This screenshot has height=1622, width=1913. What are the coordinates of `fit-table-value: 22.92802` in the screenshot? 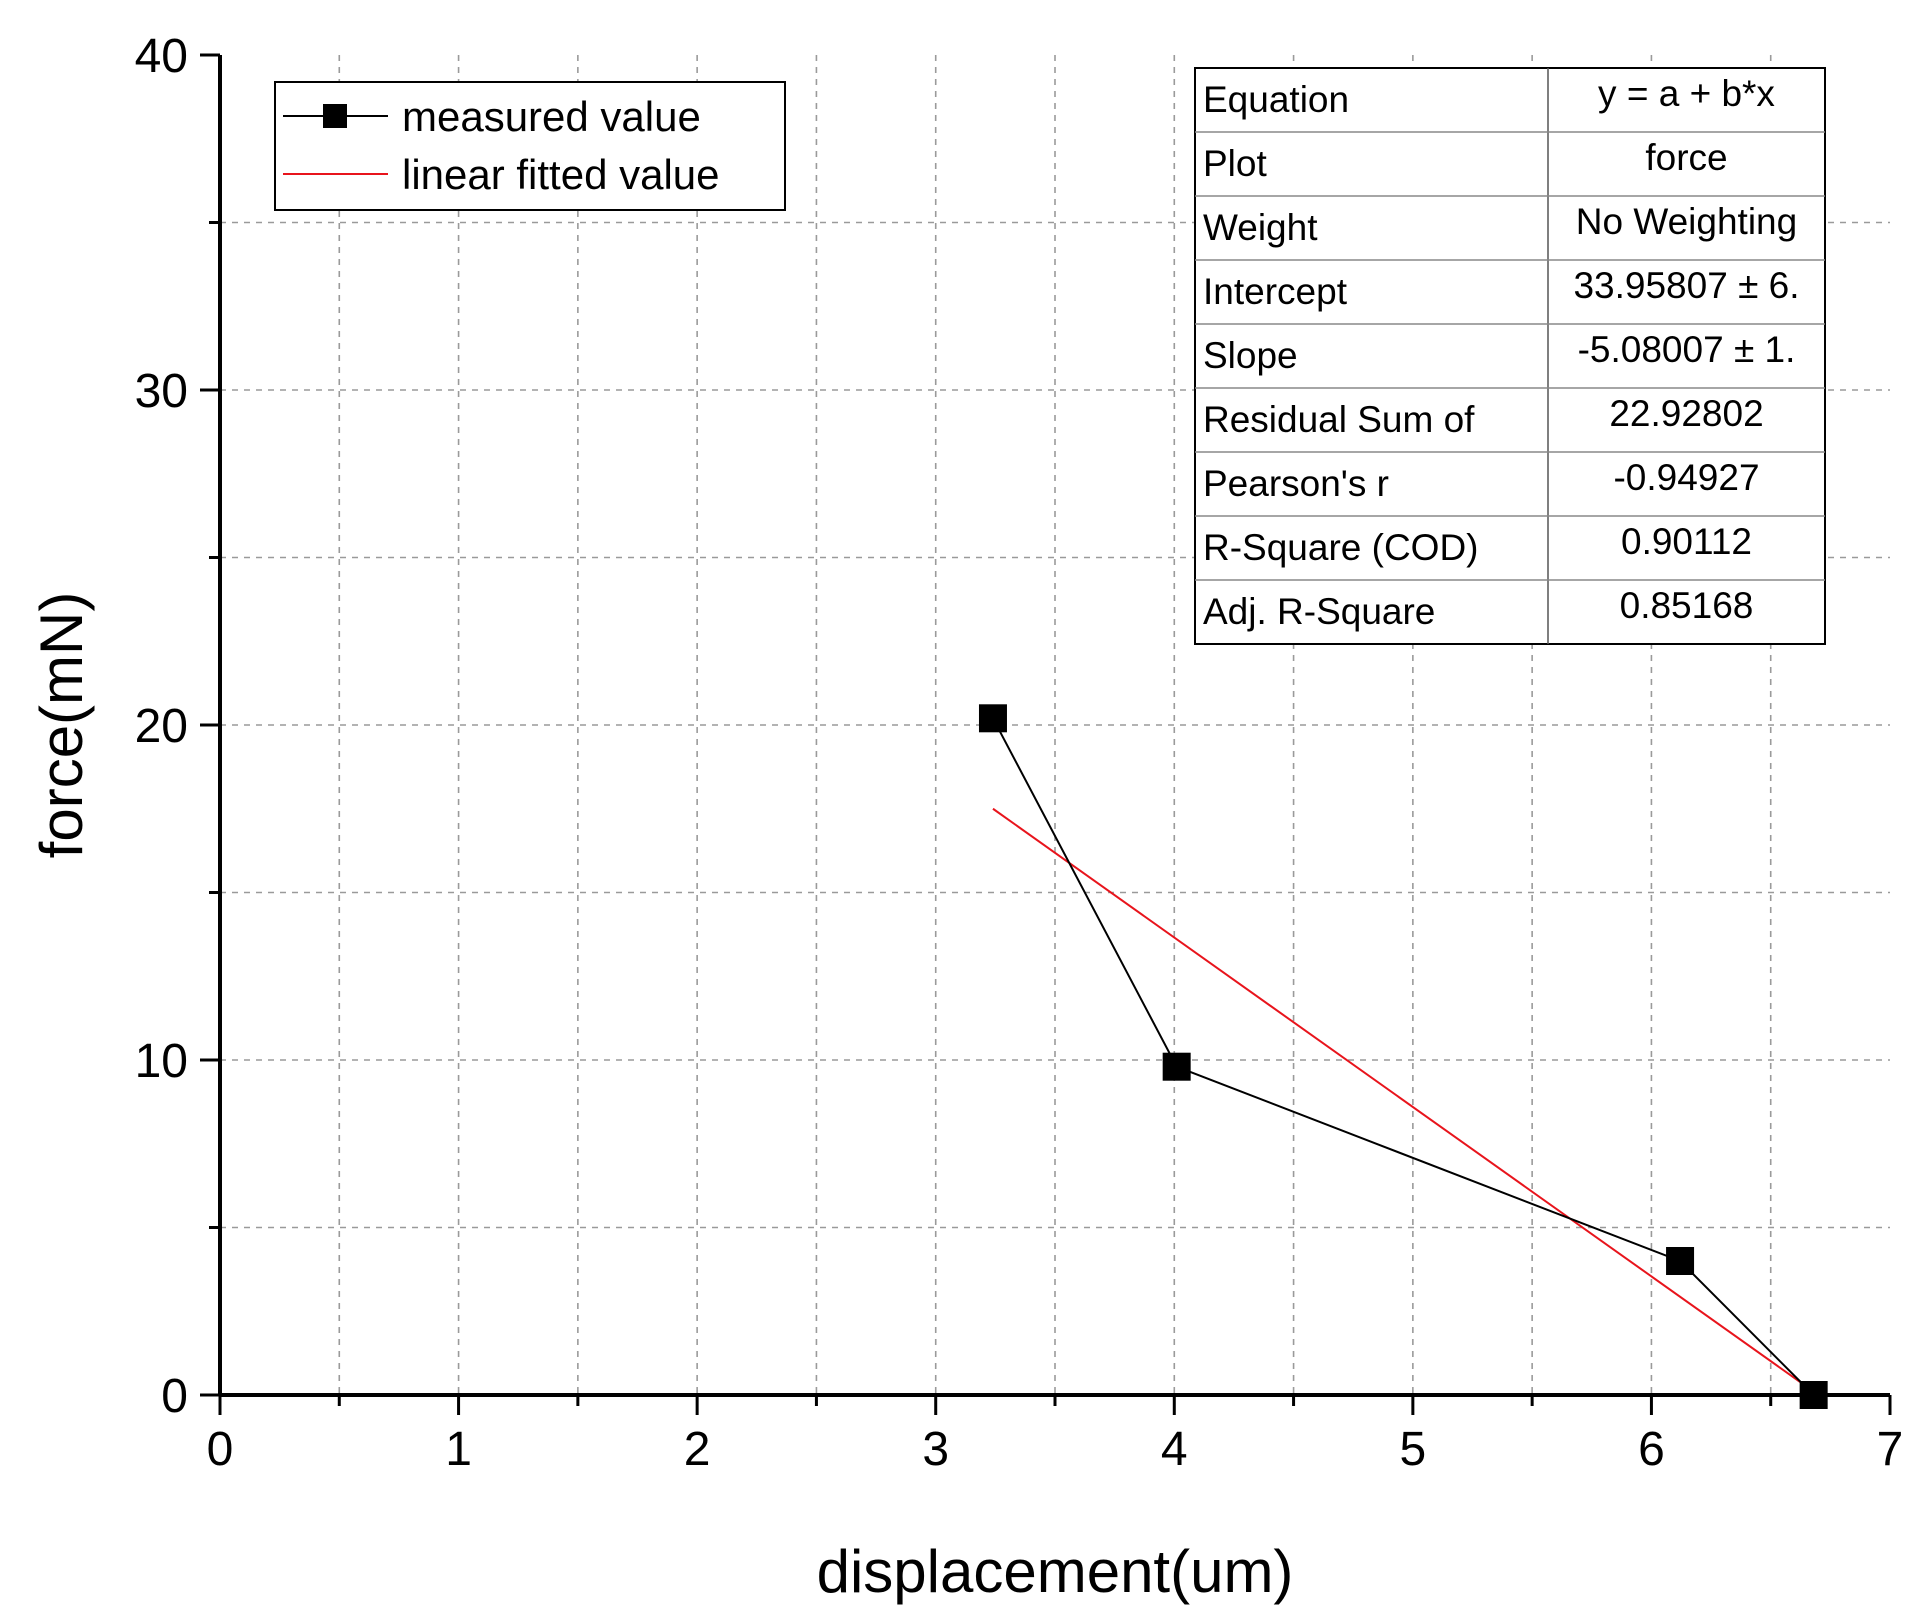 It's located at (1686, 413).